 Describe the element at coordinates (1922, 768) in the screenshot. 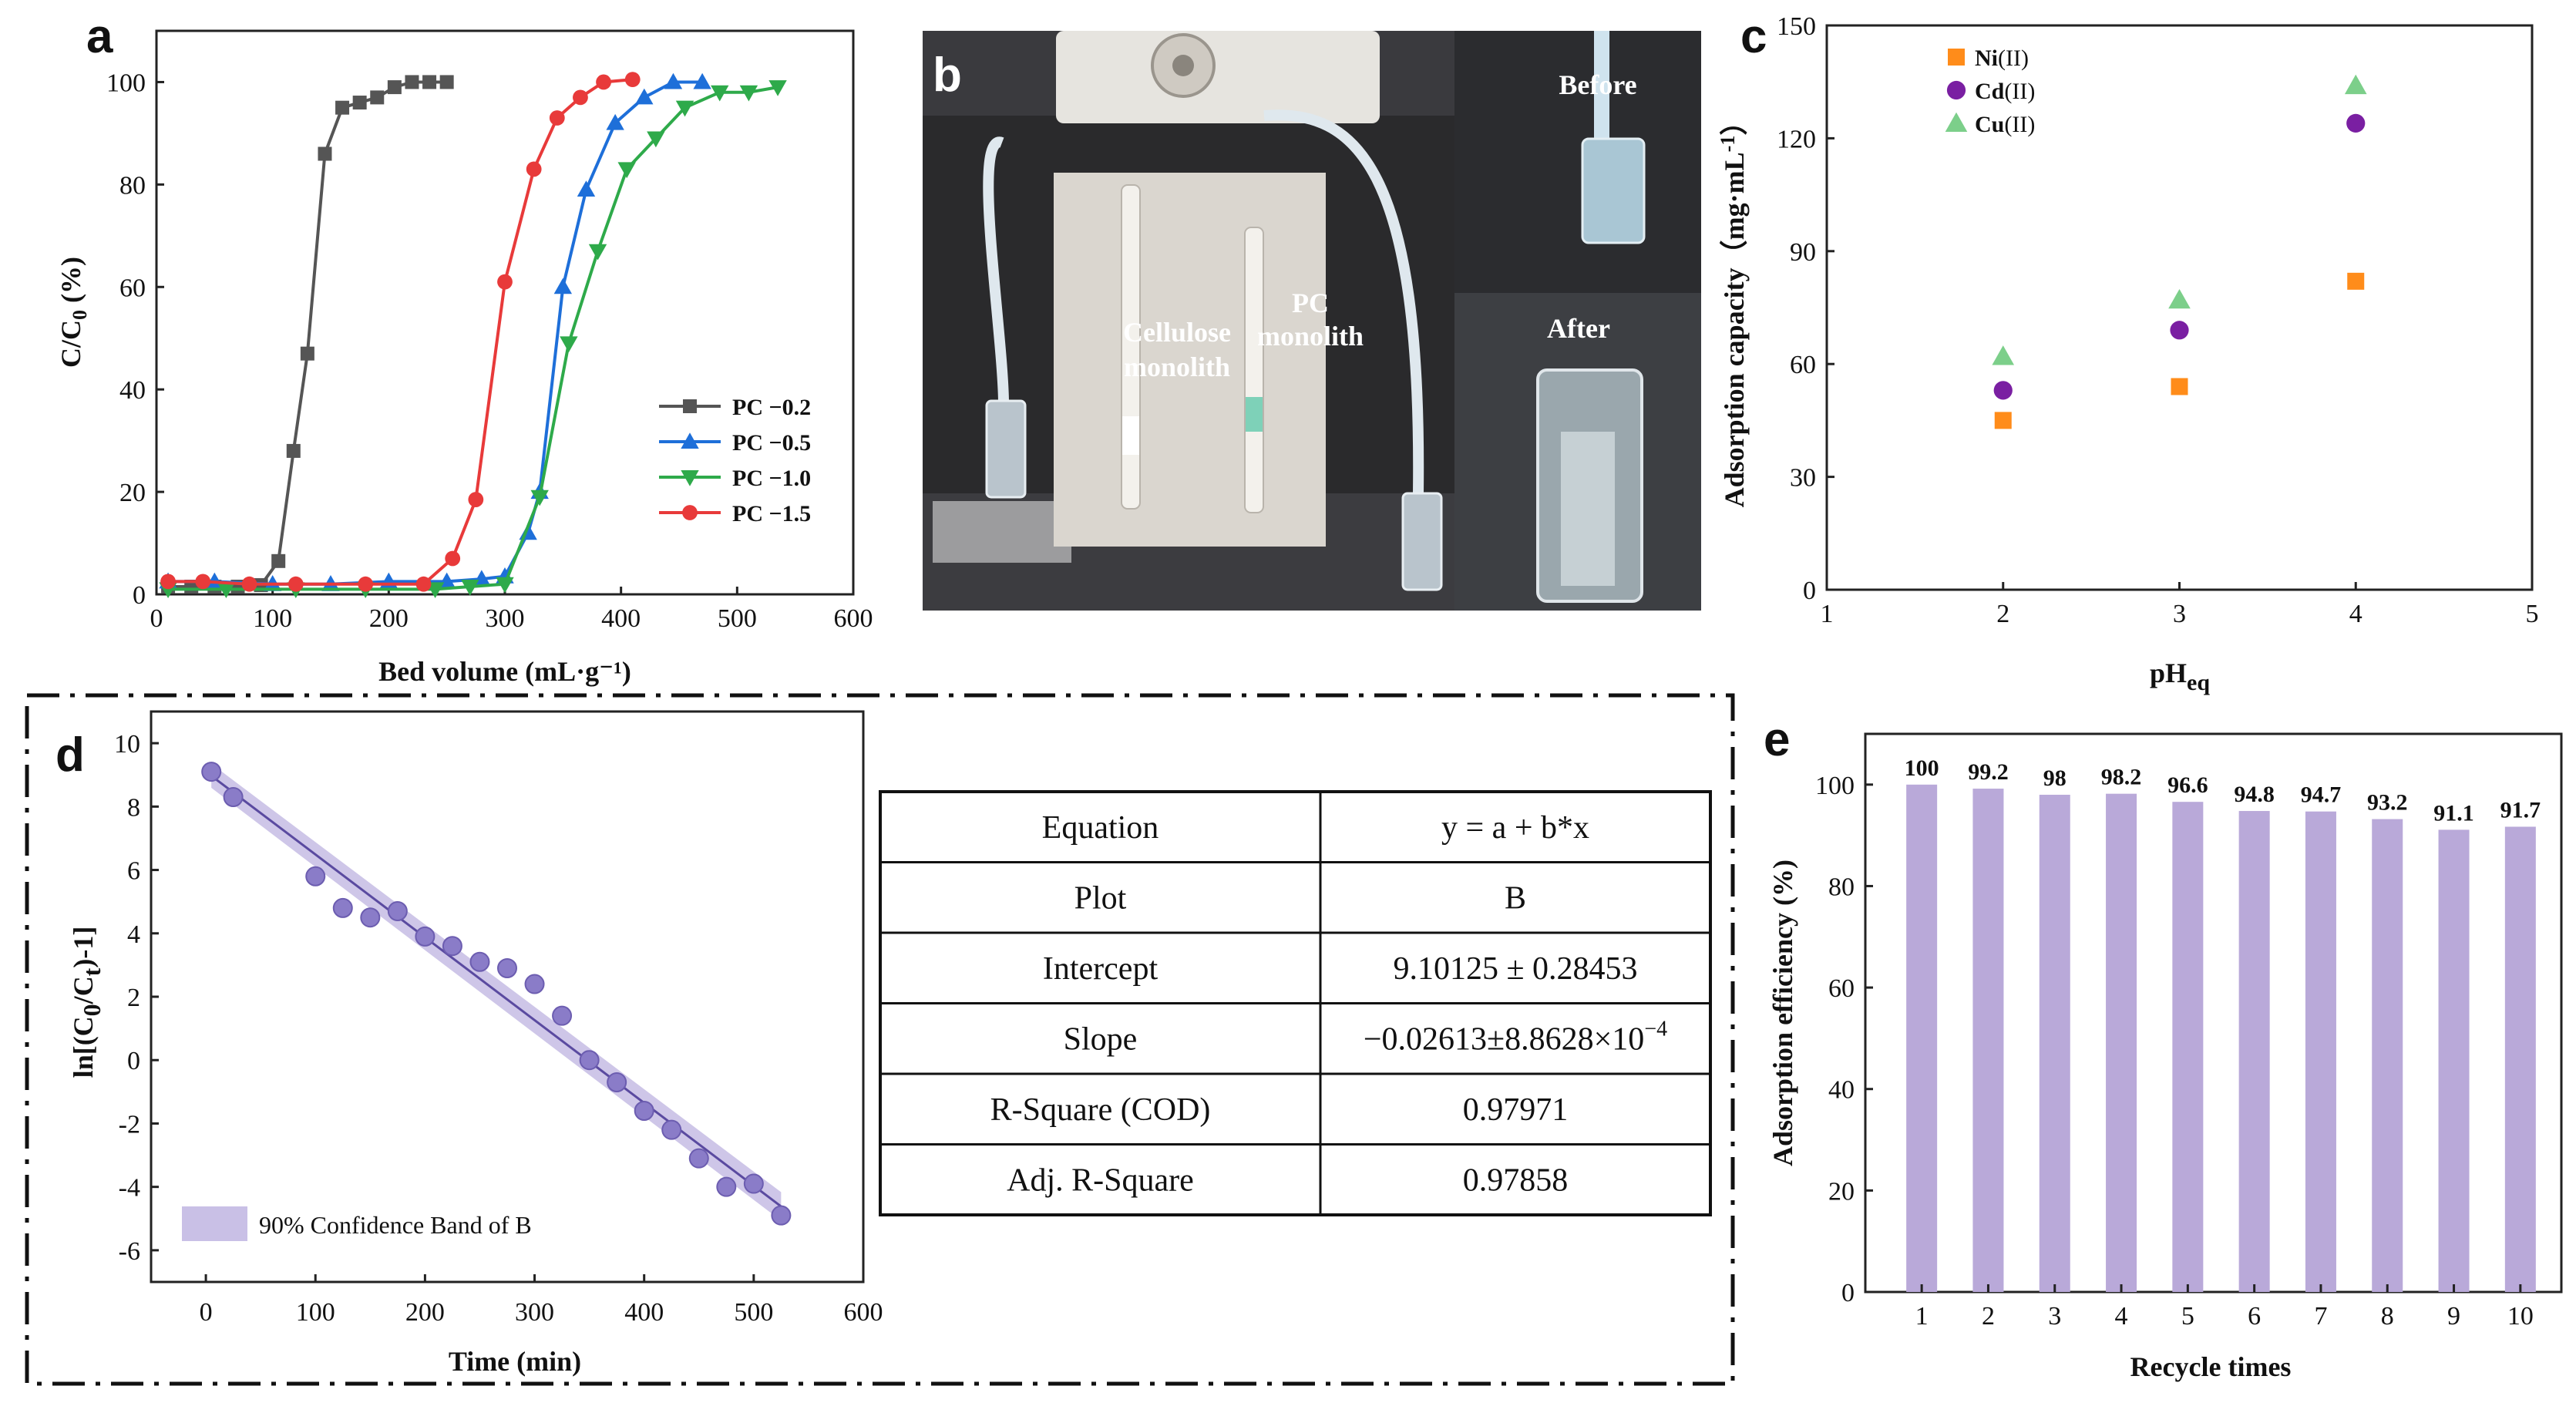

I see `bar-value-label: 100` at that location.